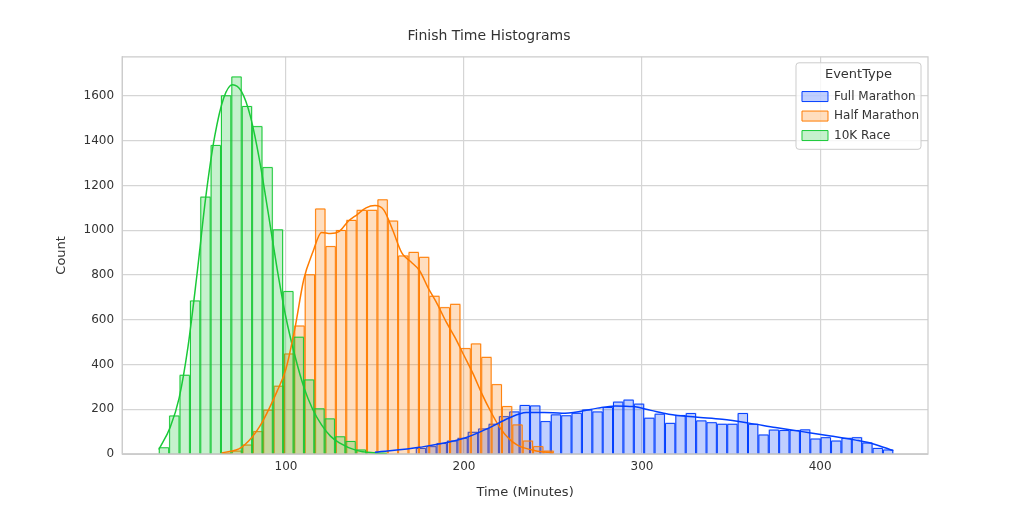 The height and width of the screenshot is (512, 1024). I want to click on y-tick-label: 200, so click(103, 408).